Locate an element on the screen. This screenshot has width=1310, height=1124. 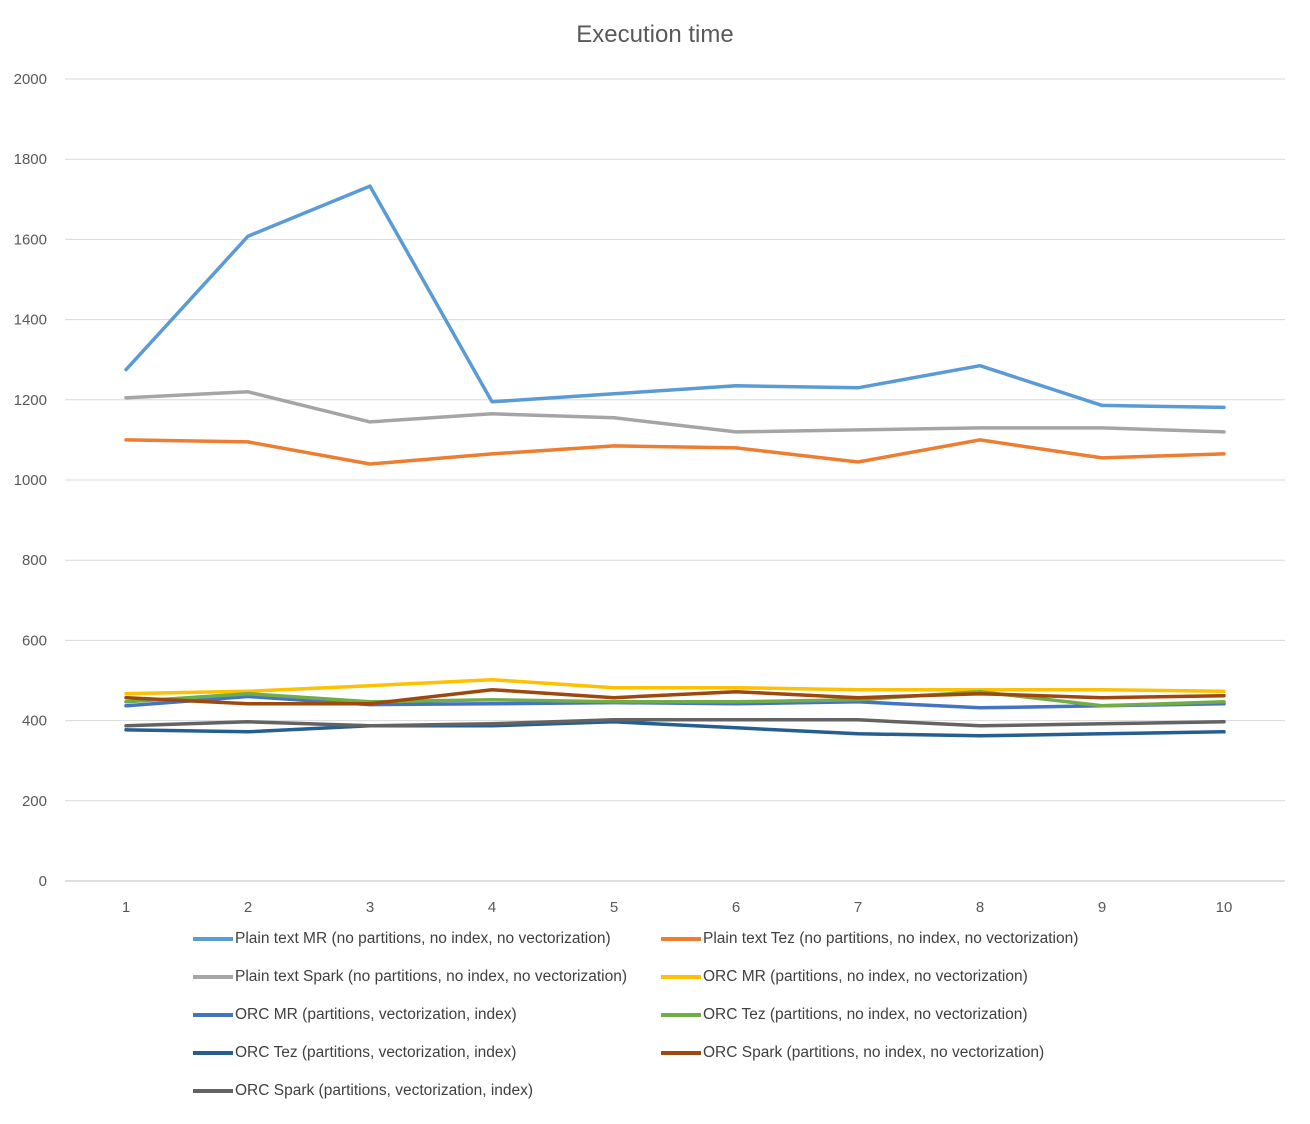
y-tick-label: 1000 is located at coordinates (30, 480).